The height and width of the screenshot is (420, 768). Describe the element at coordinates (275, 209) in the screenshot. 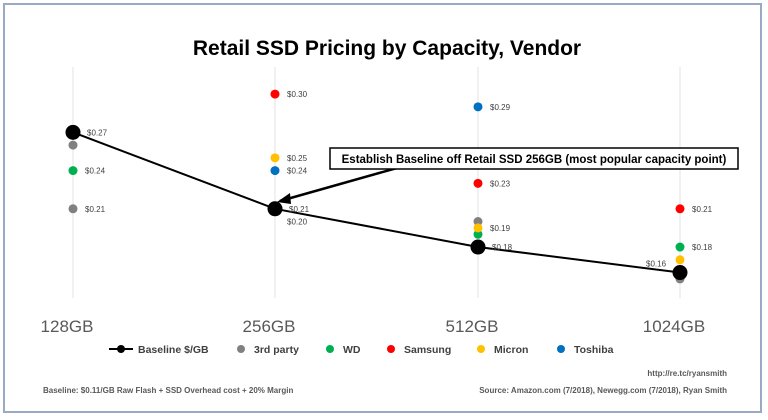

I see `baseline-point-256GB` at that location.